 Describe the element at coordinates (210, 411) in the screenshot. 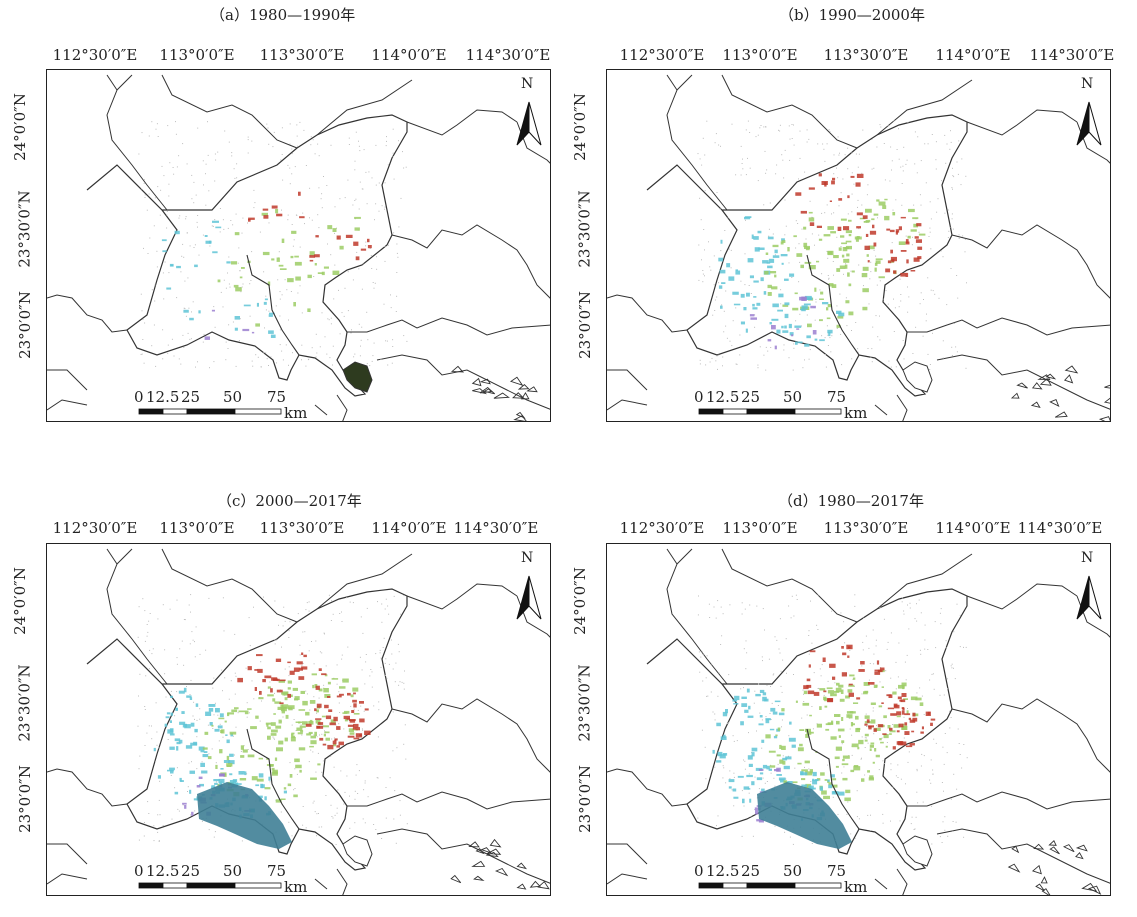

I see `scale-bar` at that location.